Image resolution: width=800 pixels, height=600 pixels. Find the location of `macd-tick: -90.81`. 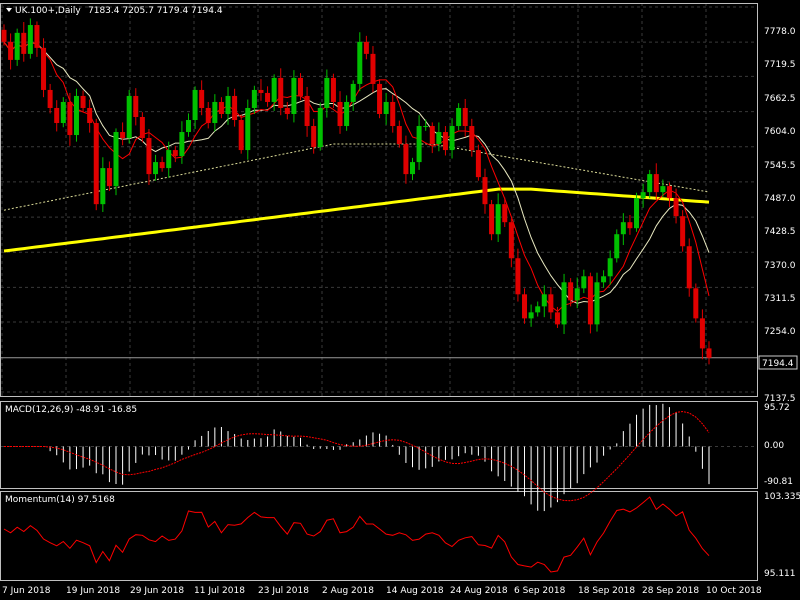

macd-tick: -90.81 is located at coordinates (778, 482).